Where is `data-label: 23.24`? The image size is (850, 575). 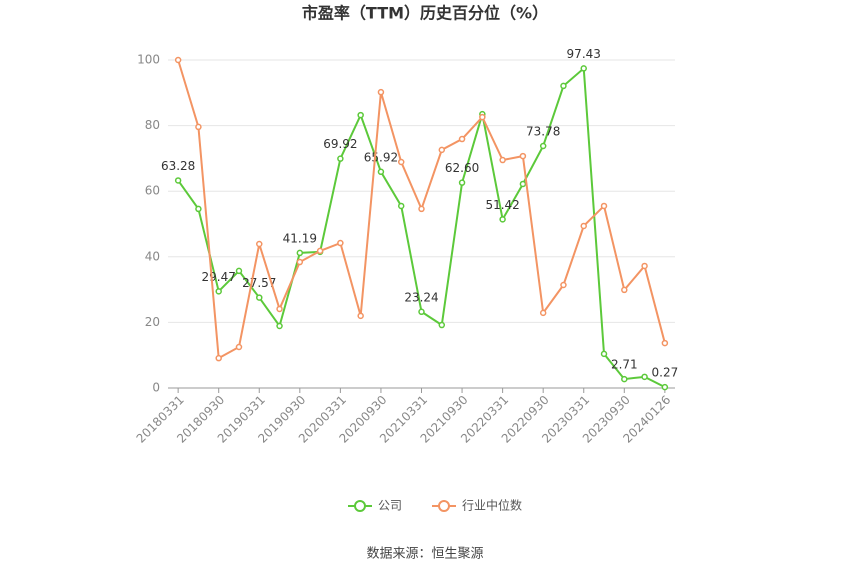 data-label: 23.24 is located at coordinates (421, 297).